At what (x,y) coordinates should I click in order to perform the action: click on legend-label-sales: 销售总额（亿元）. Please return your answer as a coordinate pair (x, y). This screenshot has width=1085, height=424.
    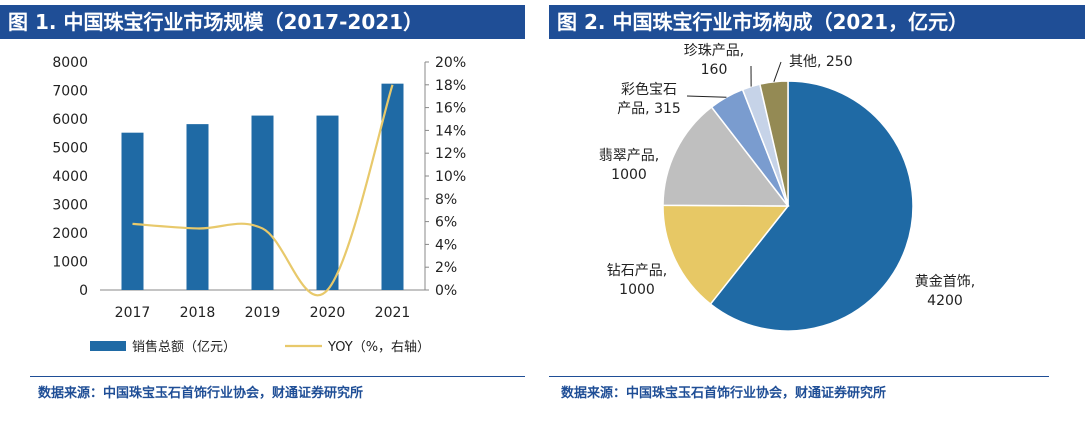
    Looking at the image, I should click on (184, 347).